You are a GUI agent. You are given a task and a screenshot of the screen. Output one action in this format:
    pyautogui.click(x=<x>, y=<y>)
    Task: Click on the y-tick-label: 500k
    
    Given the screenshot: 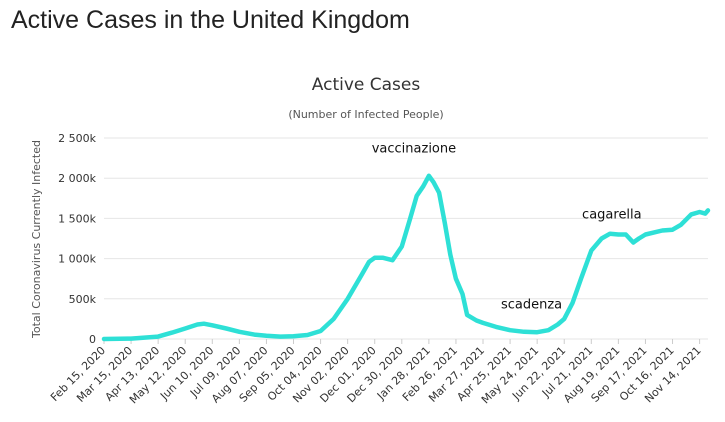 What is the action you would take?
    pyautogui.click(x=83, y=299)
    